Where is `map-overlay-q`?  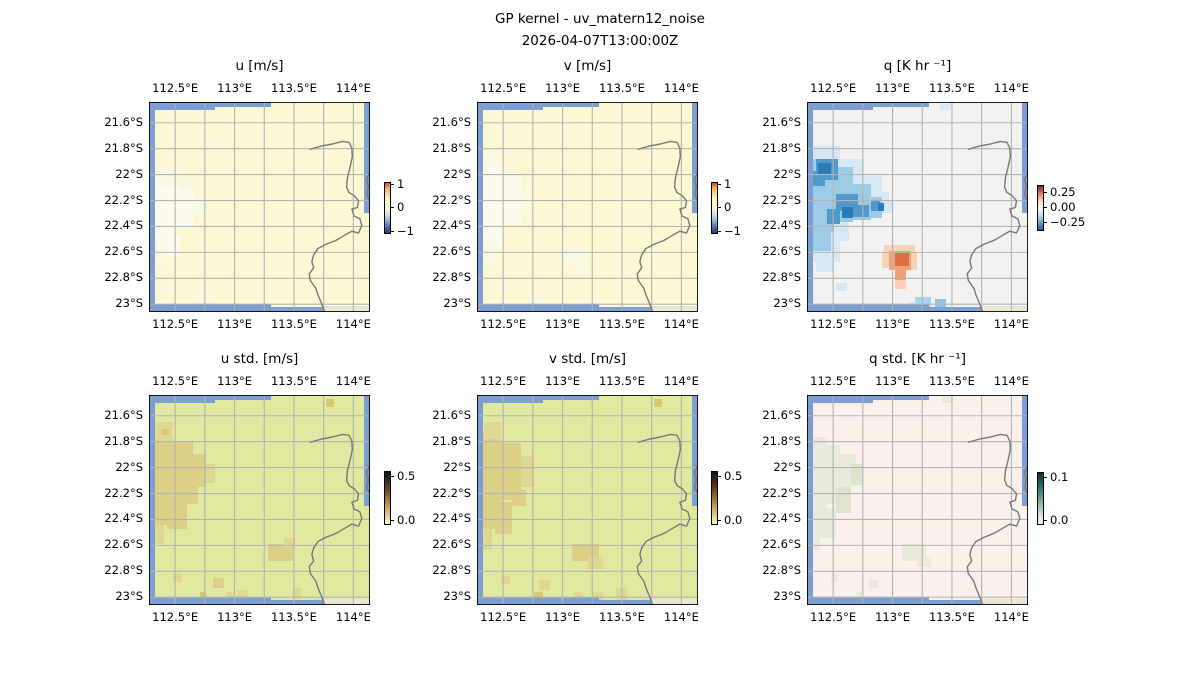 map-overlay-q is located at coordinates (917, 207).